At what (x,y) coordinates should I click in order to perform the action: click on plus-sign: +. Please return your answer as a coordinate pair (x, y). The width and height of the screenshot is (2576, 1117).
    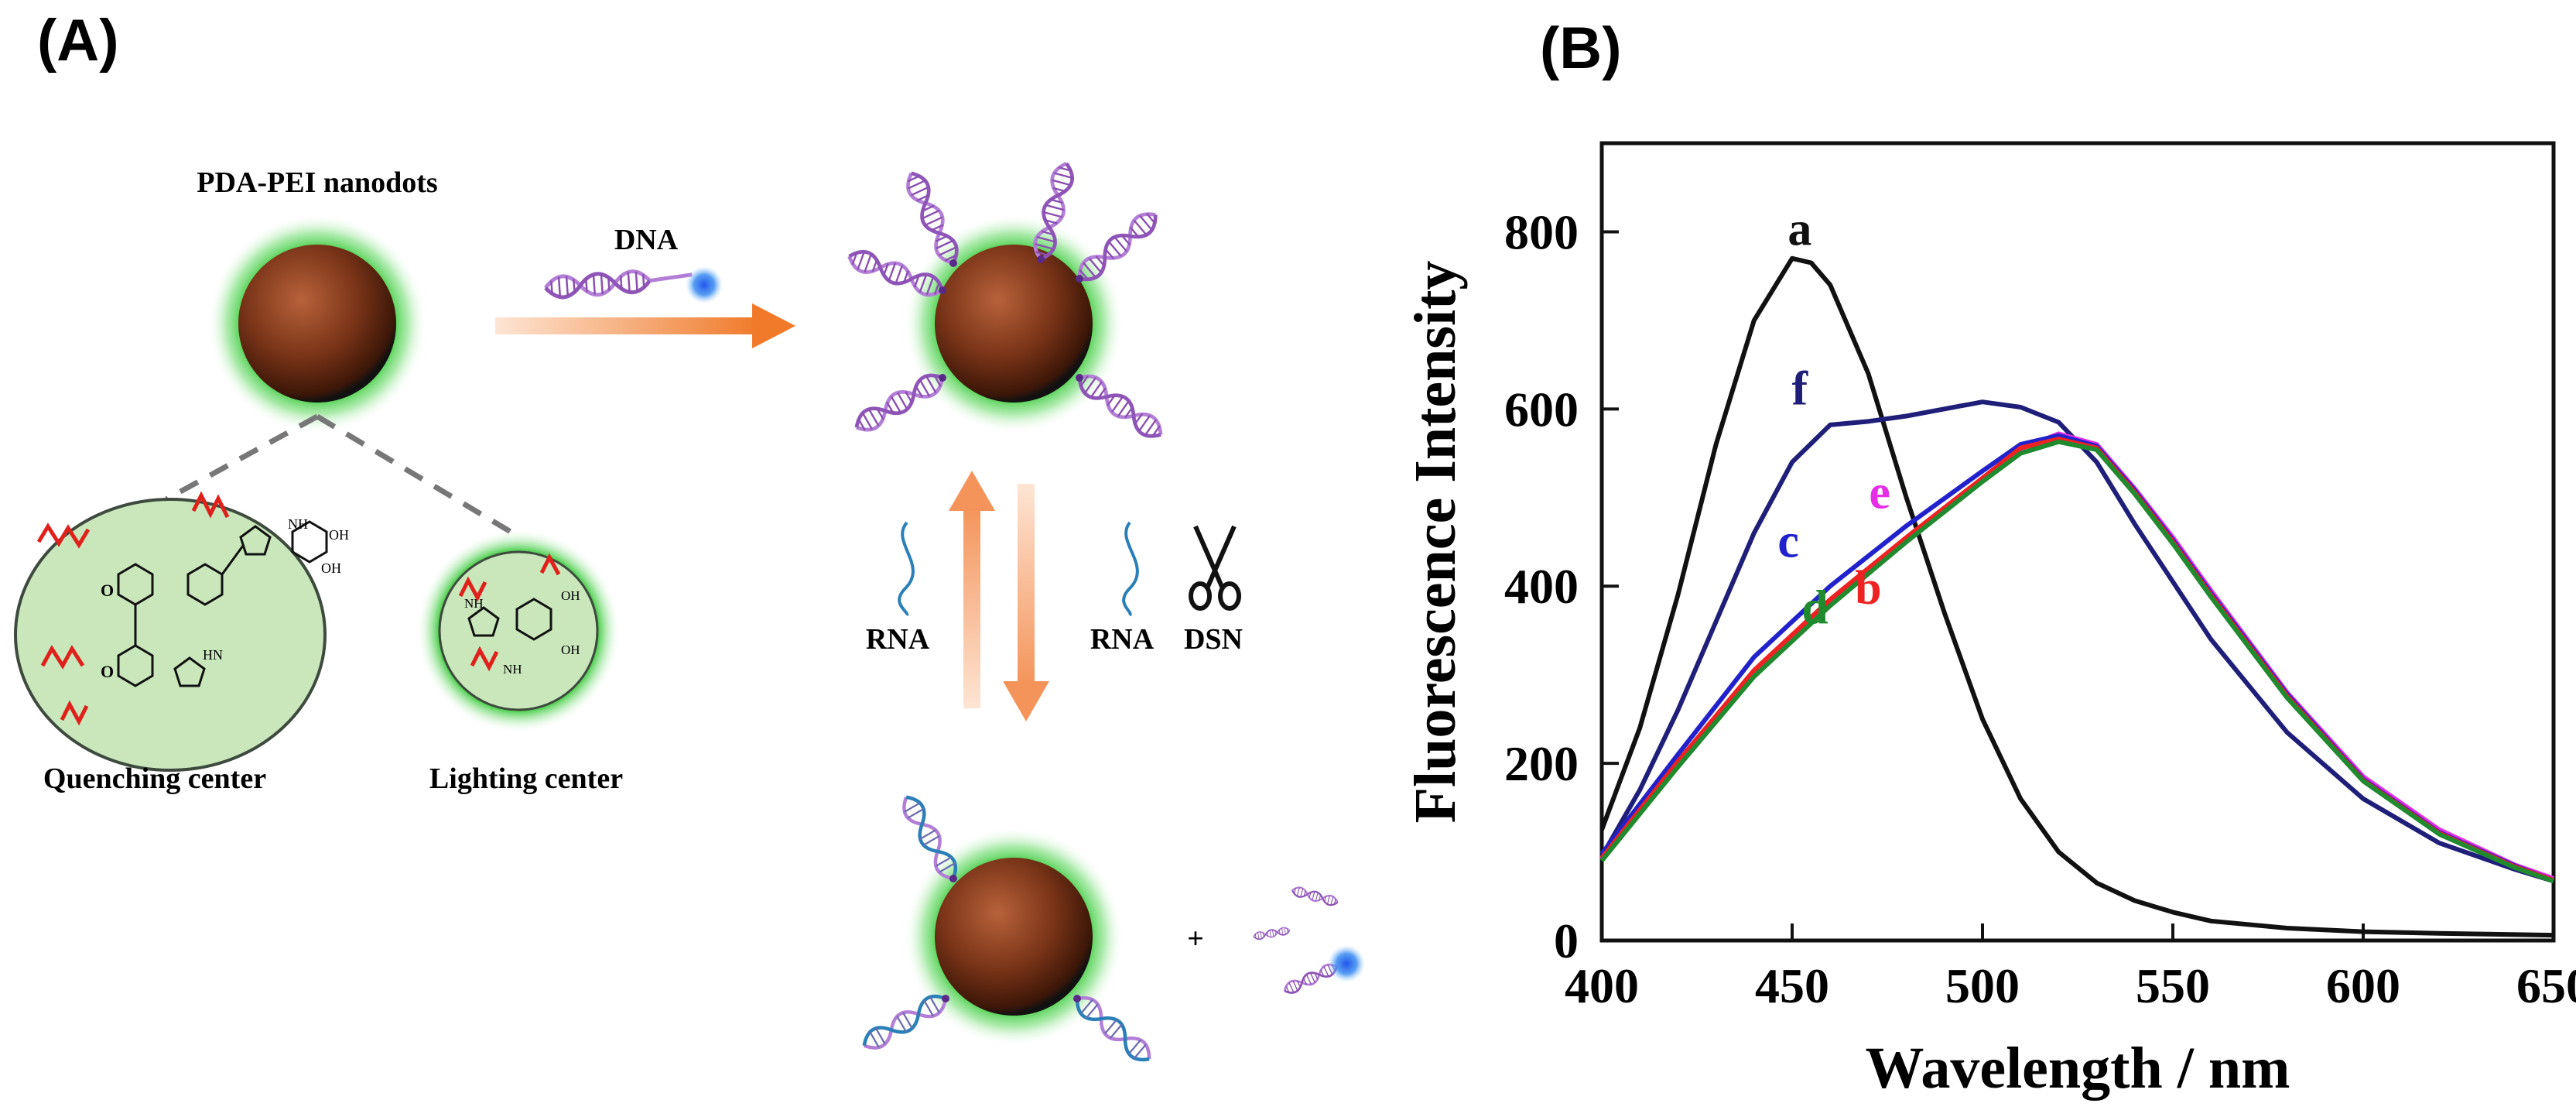
    Looking at the image, I should click on (1196, 939).